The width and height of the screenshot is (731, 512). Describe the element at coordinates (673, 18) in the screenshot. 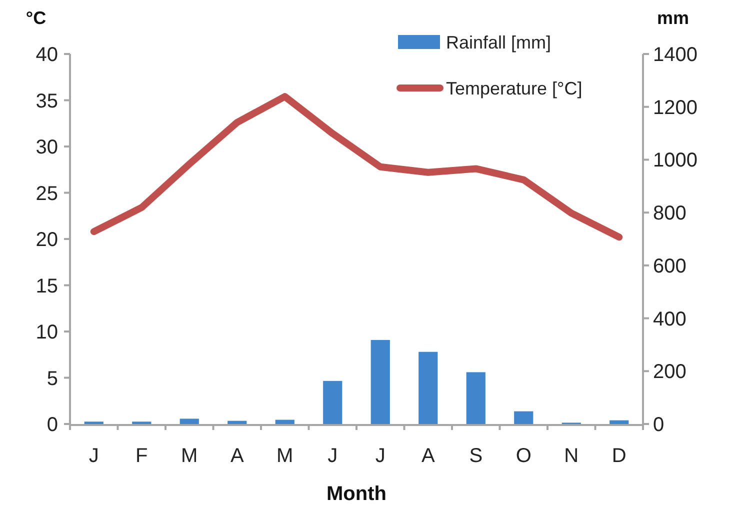

I see `y2-axis-title: mm` at that location.